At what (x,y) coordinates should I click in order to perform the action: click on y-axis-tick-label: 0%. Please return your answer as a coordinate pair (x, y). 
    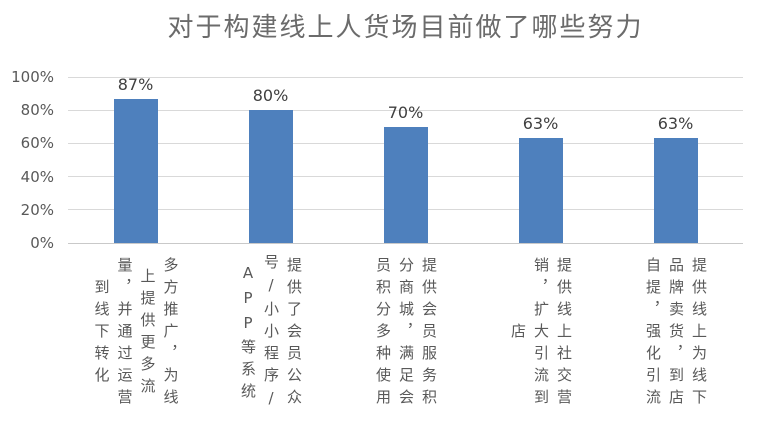
    Looking at the image, I should click on (42, 243).